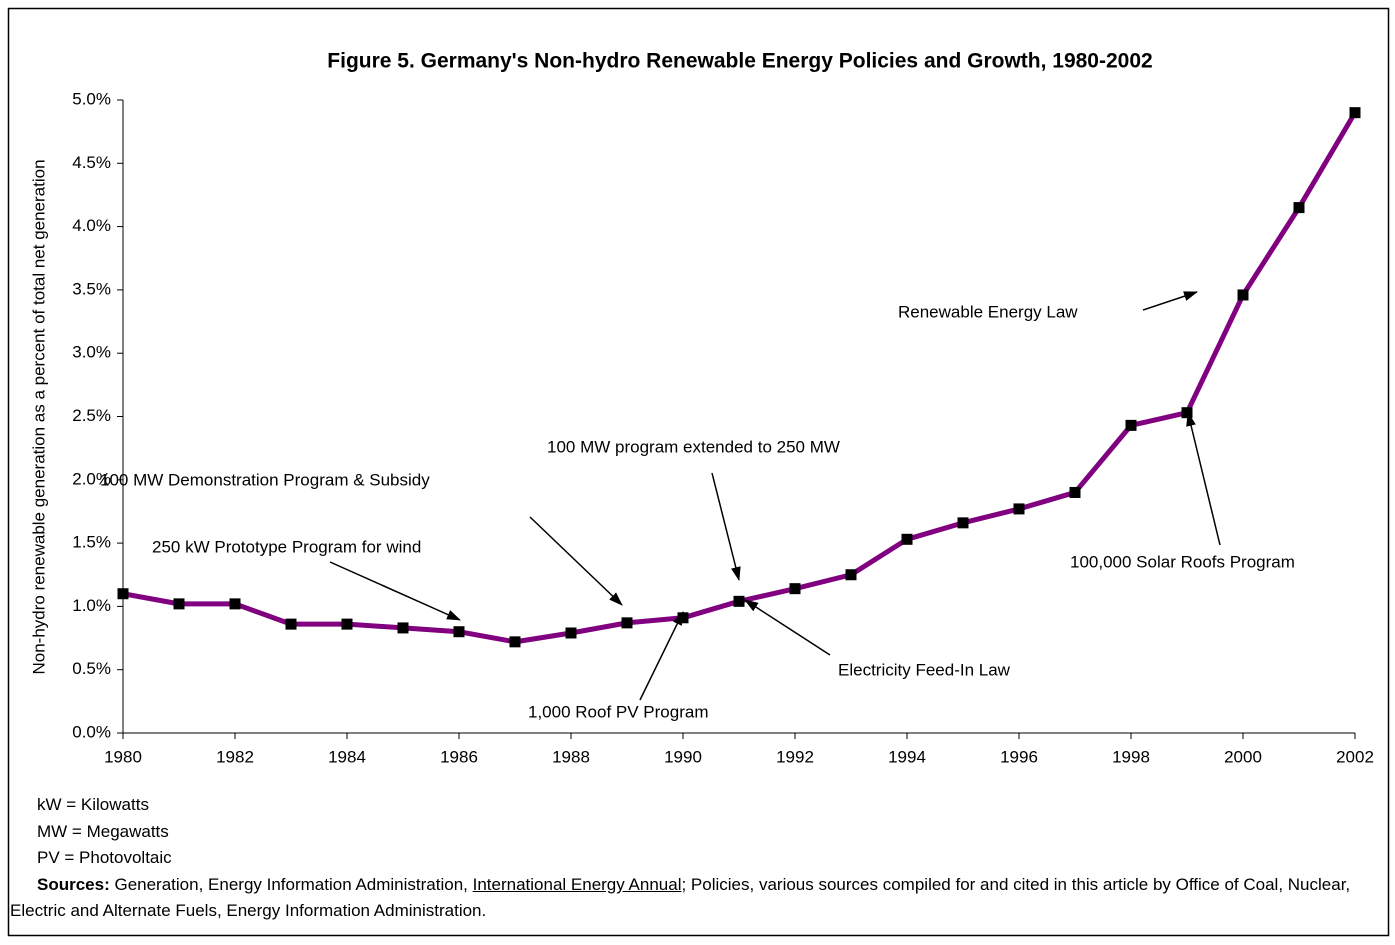 This screenshot has height=945, width=1395. Describe the element at coordinates (795, 756) in the screenshot. I see `x-tick-label: 1992` at that location.